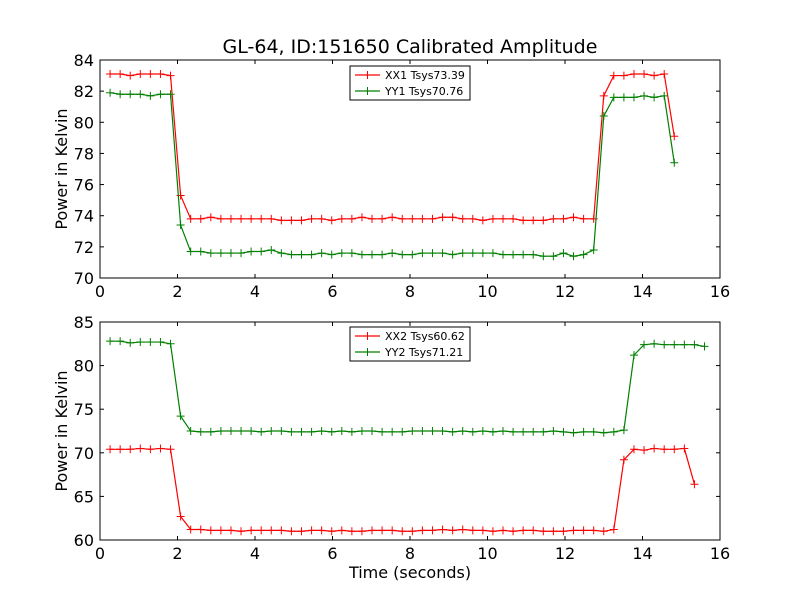 The image size is (800, 600). I want to click on legend: XX1 Tsys73.39 YY1 Tsys70.76, so click(410, 83).